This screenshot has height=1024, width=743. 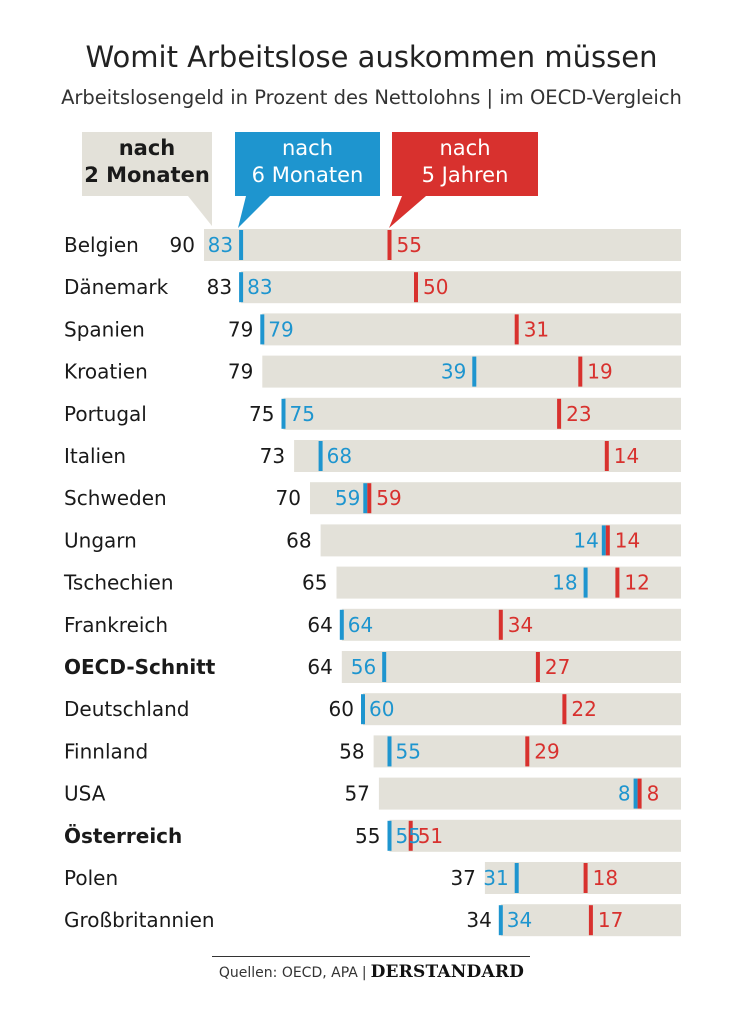 I want to click on value-6-monate: 31, so click(x=495, y=878).